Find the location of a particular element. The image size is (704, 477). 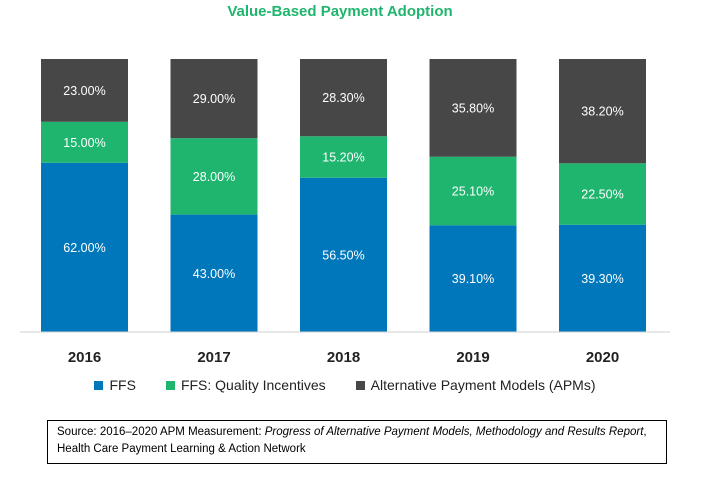

data-label-2017-s0: 43.00% is located at coordinates (214, 274).